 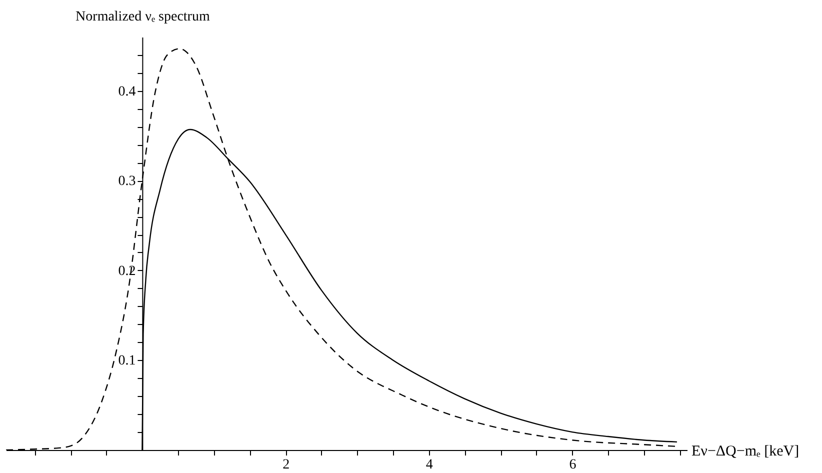 What do you see at coordinates (127, 361) in the screenshot?
I see `y-tick-label: 0.1` at bounding box center [127, 361].